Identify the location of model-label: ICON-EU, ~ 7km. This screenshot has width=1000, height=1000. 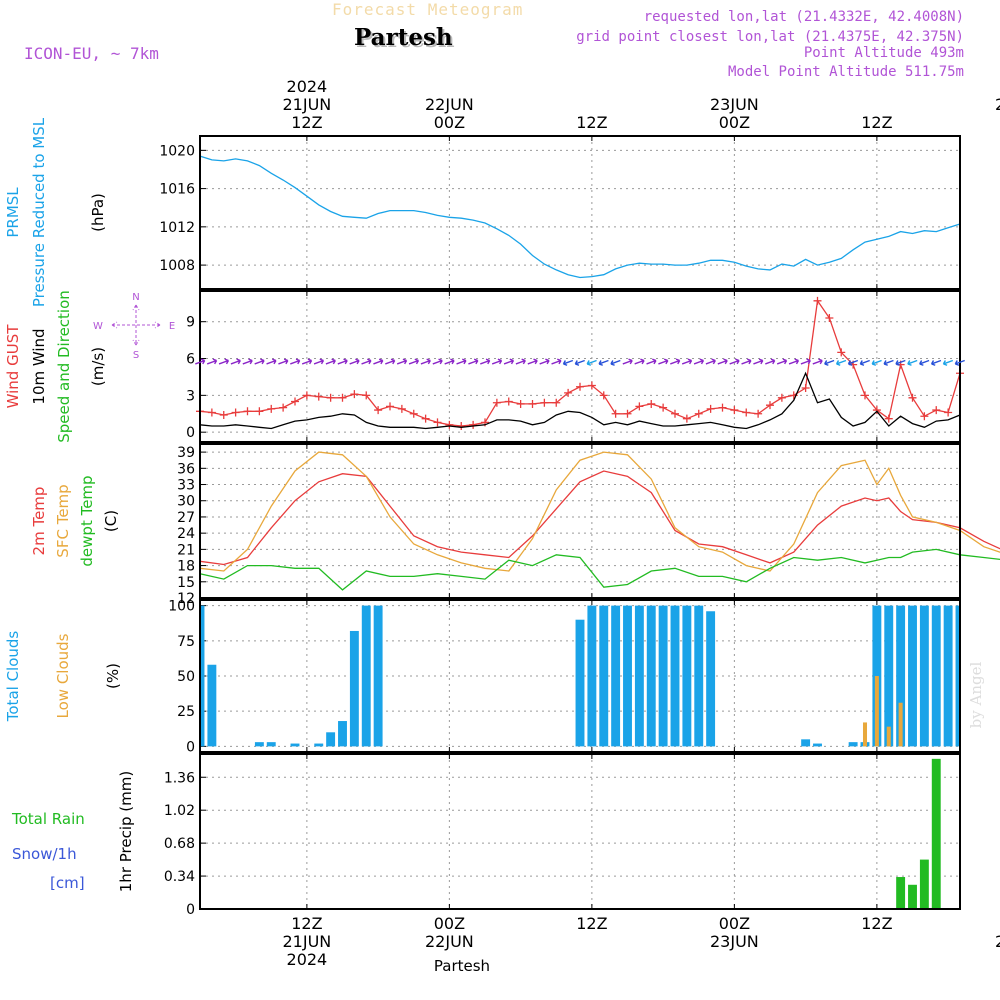
(91, 53).